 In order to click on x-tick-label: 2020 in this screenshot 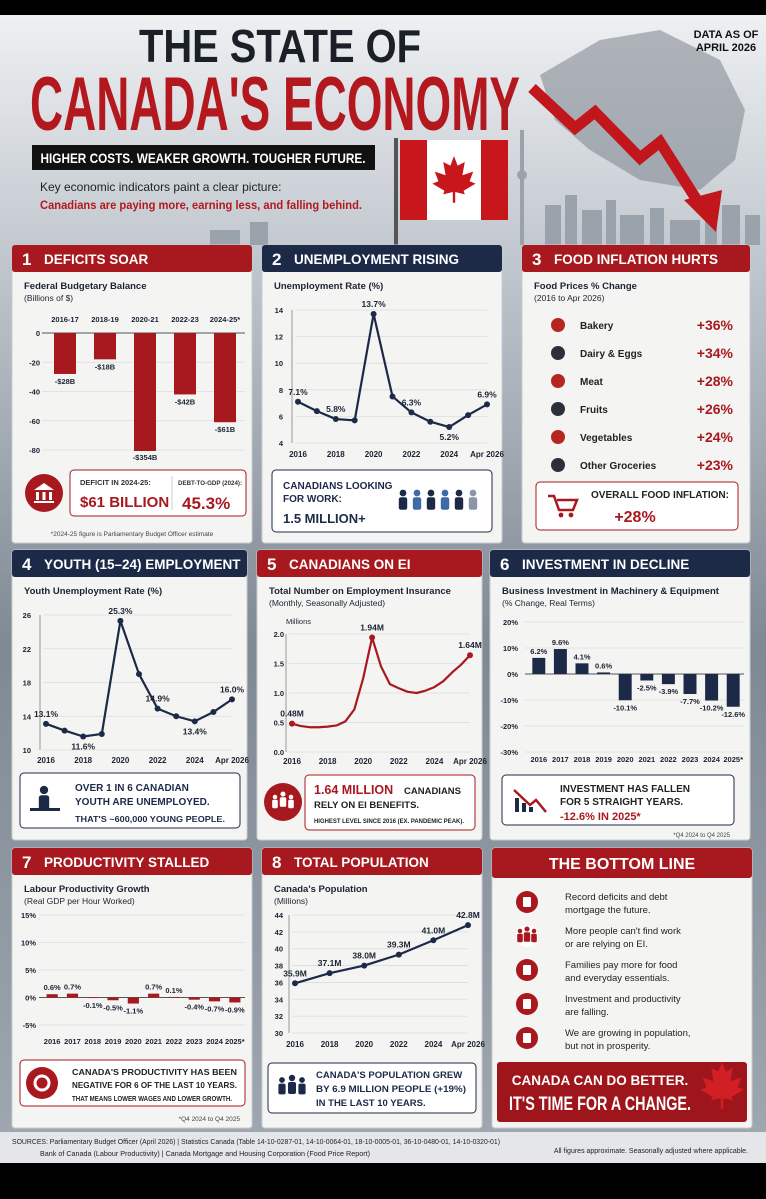, I will do `click(364, 1044)`.